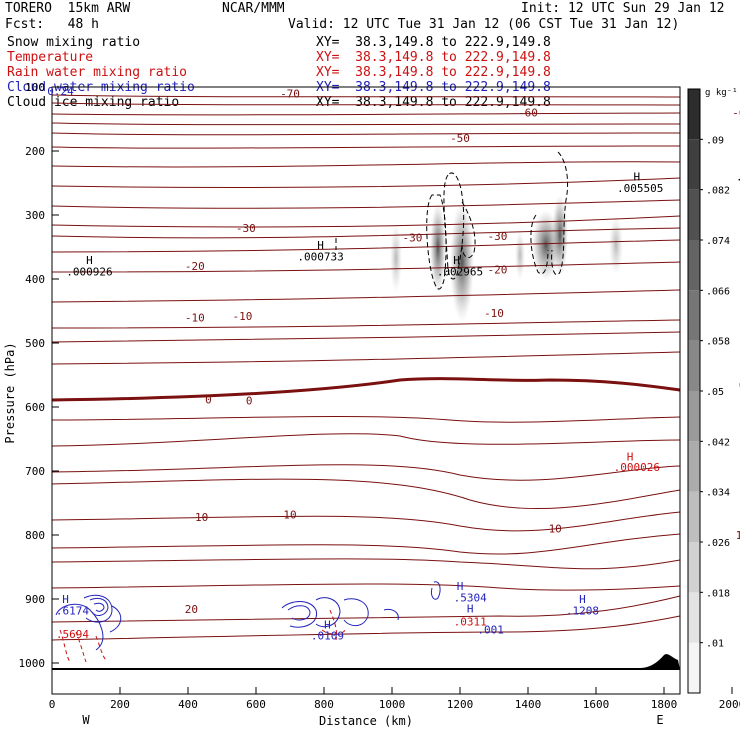  What do you see at coordinates (60, 91) in the screenshot?
I see `extrema-label: 0.24` at bounding box center [60, 91].